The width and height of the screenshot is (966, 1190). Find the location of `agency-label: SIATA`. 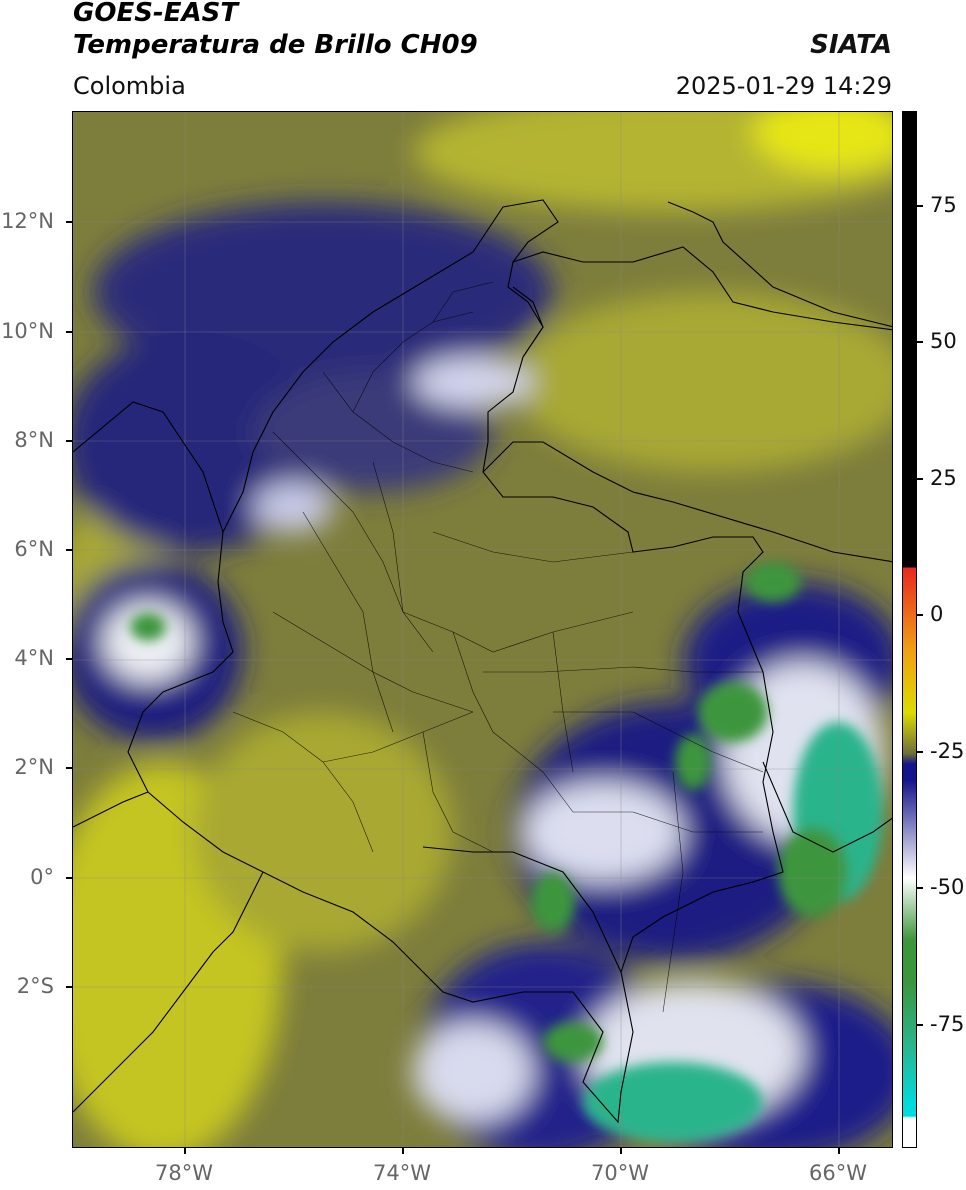

agency-label: SIATA is located at coordinates (851, 45).